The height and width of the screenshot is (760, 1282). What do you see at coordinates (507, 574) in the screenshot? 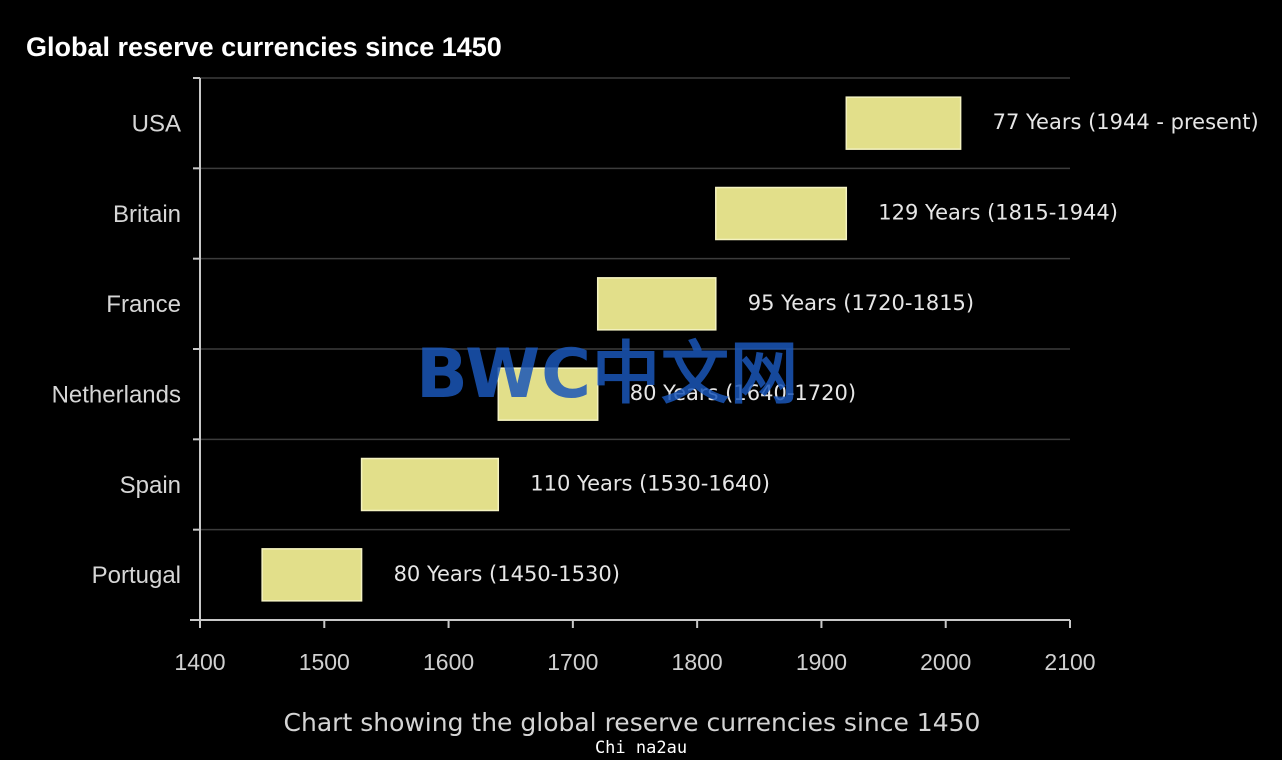
I see `bar-data-label: 80 Years (1450-1530)` at bounding box center [507, 574].